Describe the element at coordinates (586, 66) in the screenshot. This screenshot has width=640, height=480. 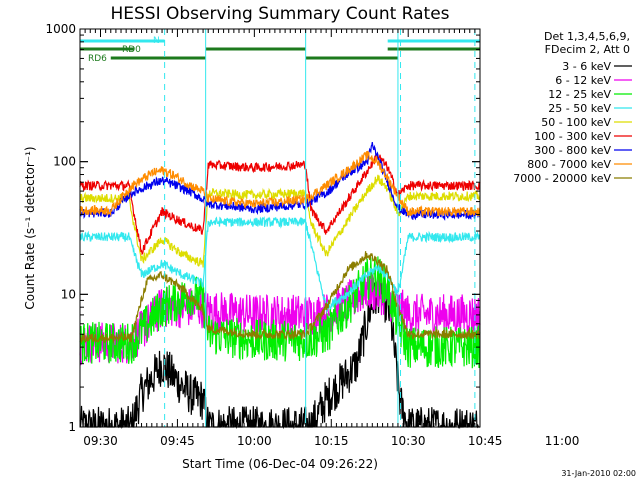
I see `legend-label: 3 - 6 keV` at that location.